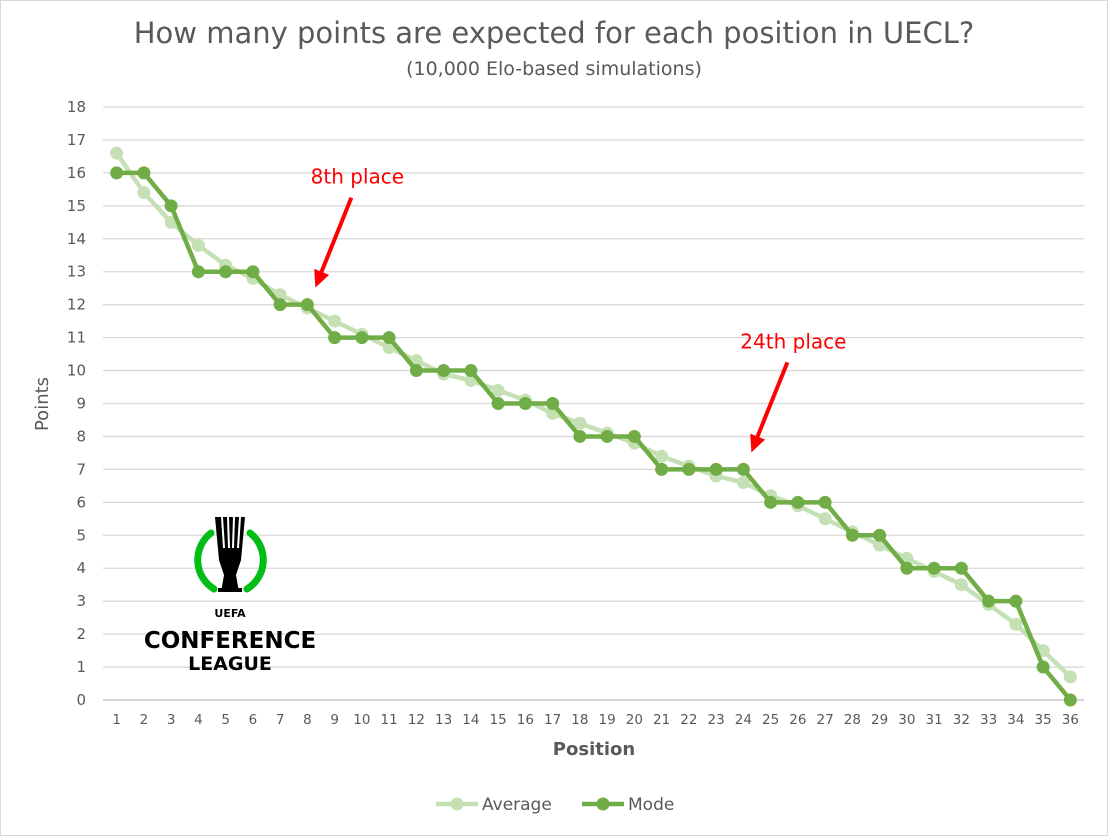  Describe the element at coordinates (81, 634) in the screenshot. I see `y-tick-label: 2` at that location.